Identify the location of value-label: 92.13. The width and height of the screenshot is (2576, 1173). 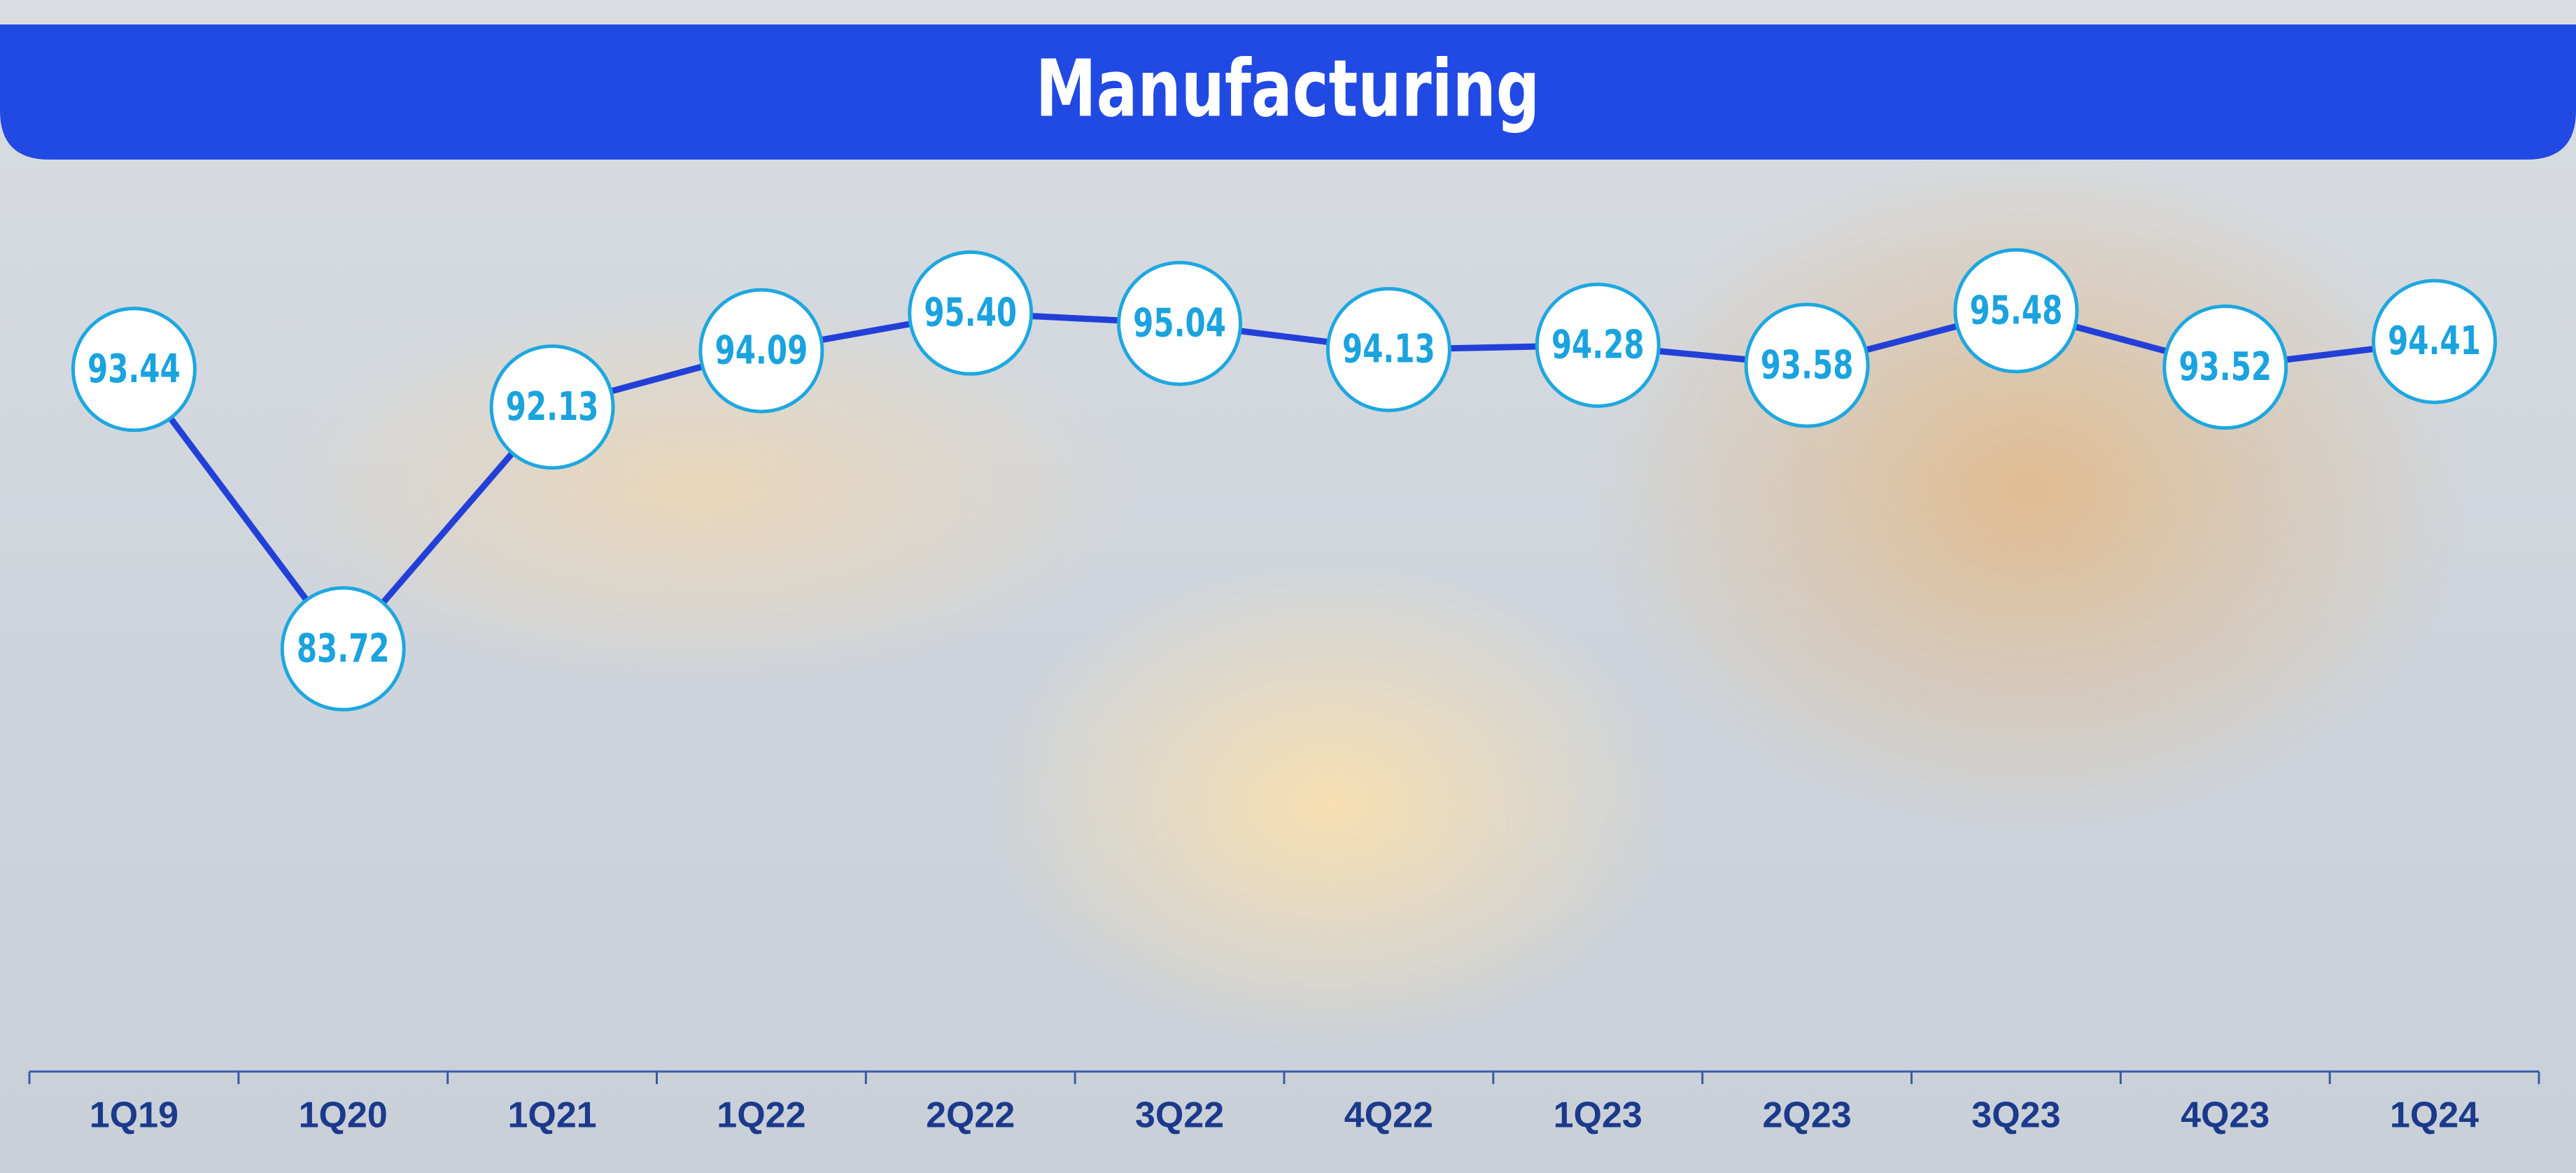
(552, 407).